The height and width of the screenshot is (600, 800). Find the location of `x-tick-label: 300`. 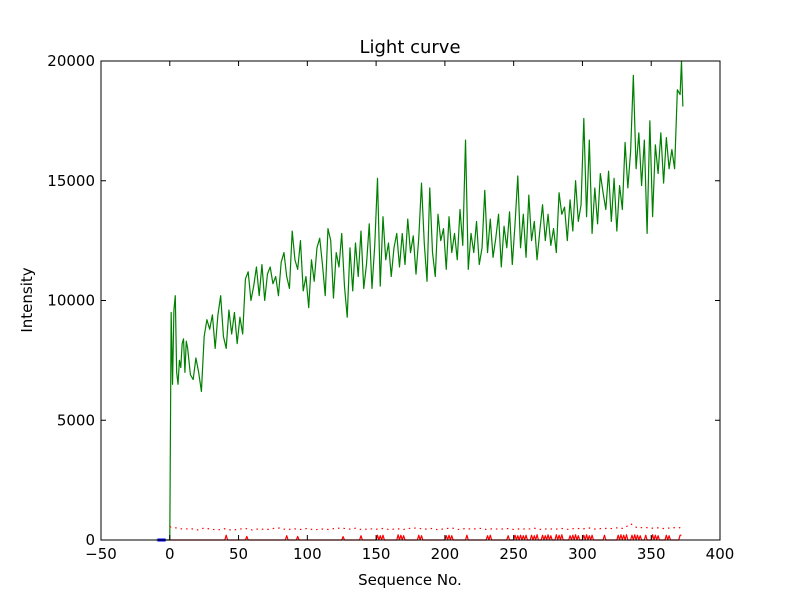

x-tick-label: 300 is located at coordinates (582, 554).